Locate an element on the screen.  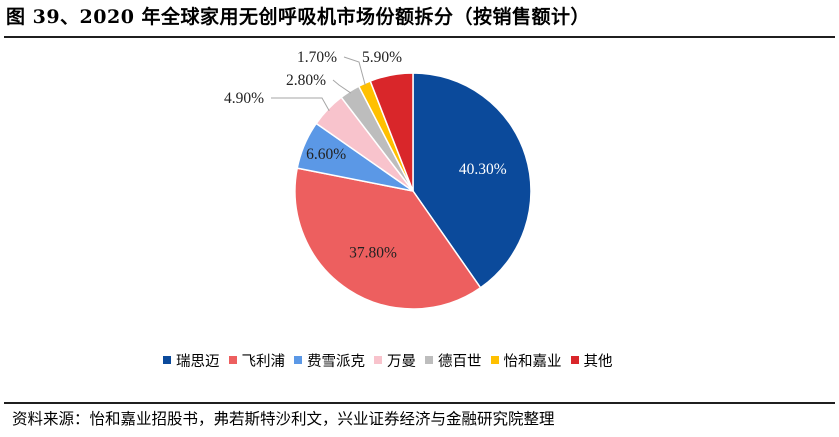
legend-item-4: 德百世 is located at coordinates (453, 360).